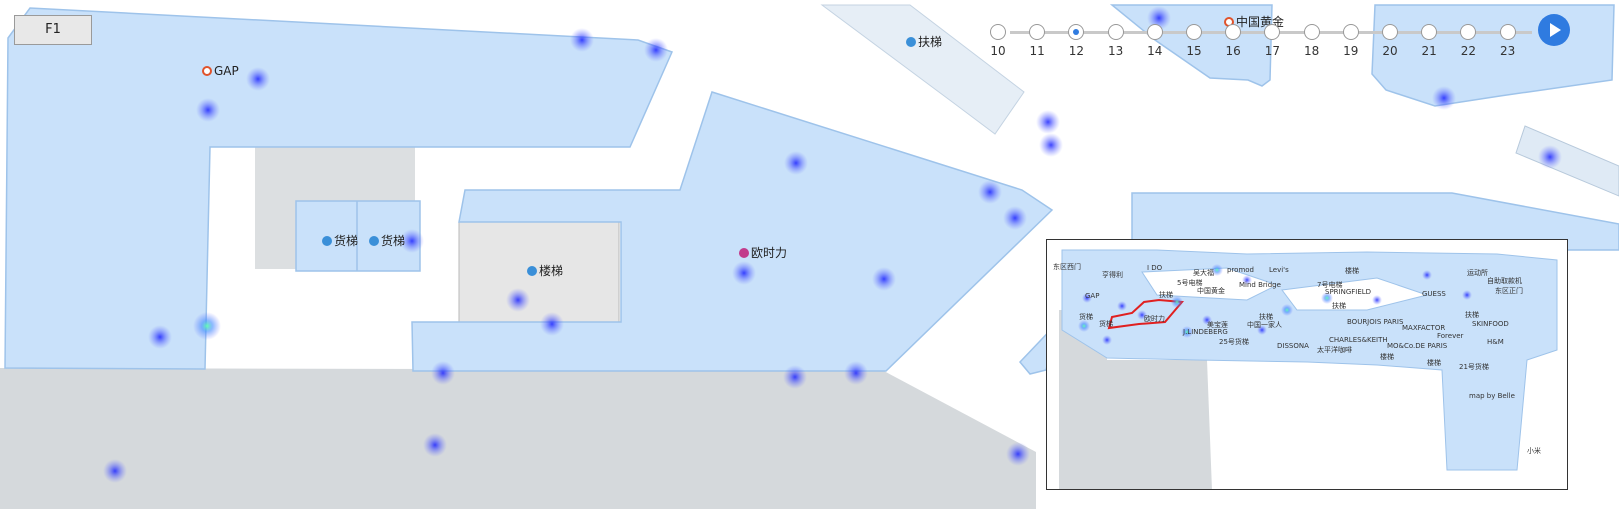 The width and height of the screenshot is (1619, 509). What do you see at coordinates (1272, 51) in the screenshot?
I see `timeline-label-17: 17` at bounding box center [1272, 51].